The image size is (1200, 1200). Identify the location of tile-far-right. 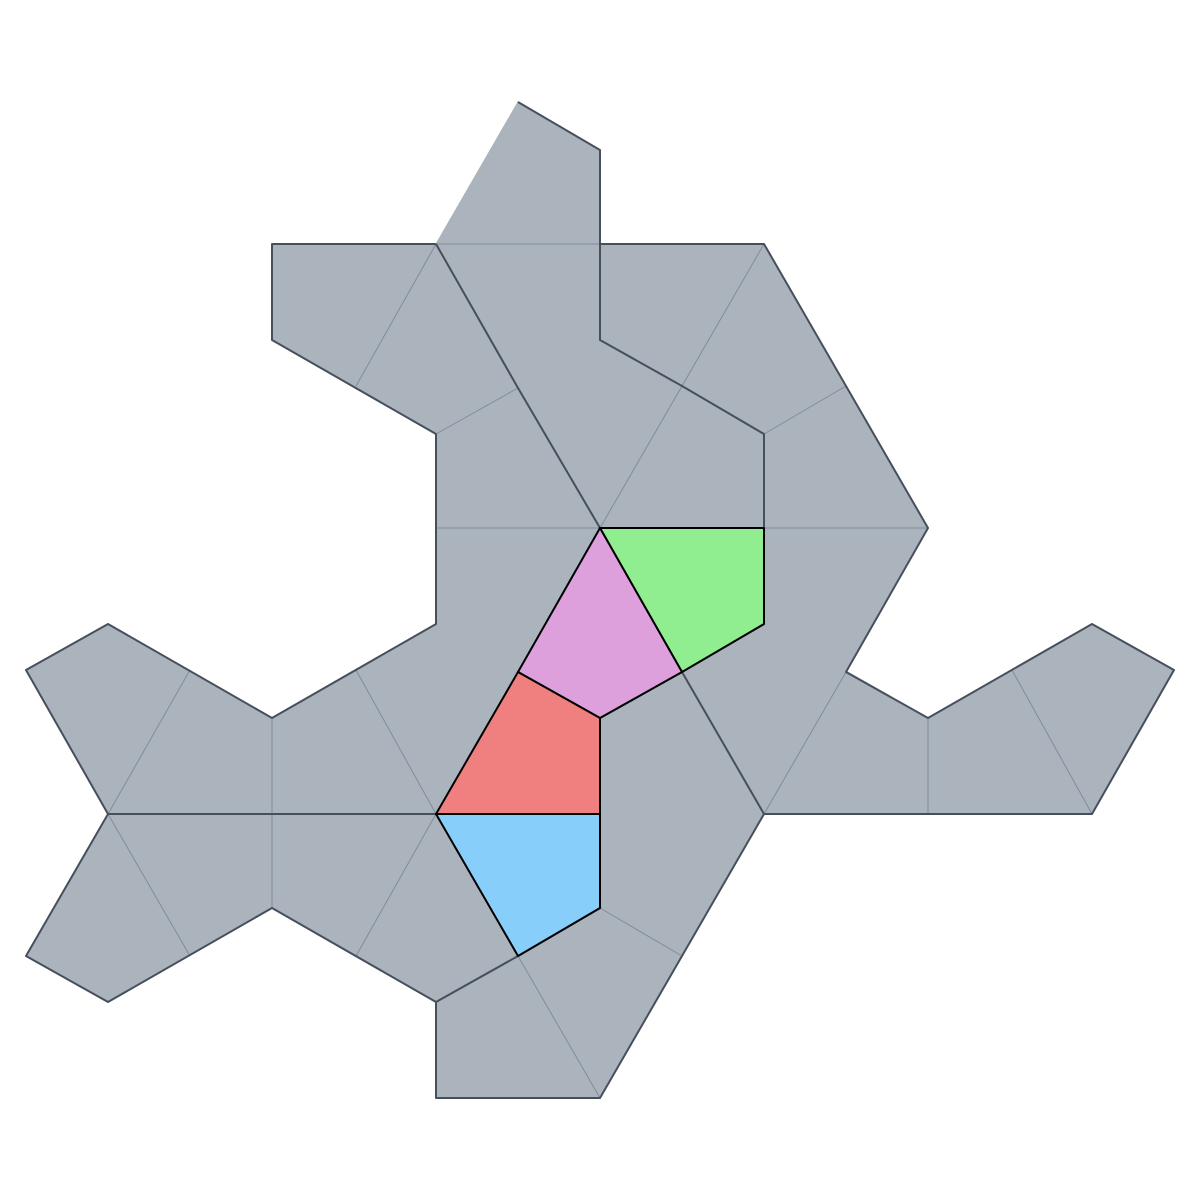
(1051, 719).